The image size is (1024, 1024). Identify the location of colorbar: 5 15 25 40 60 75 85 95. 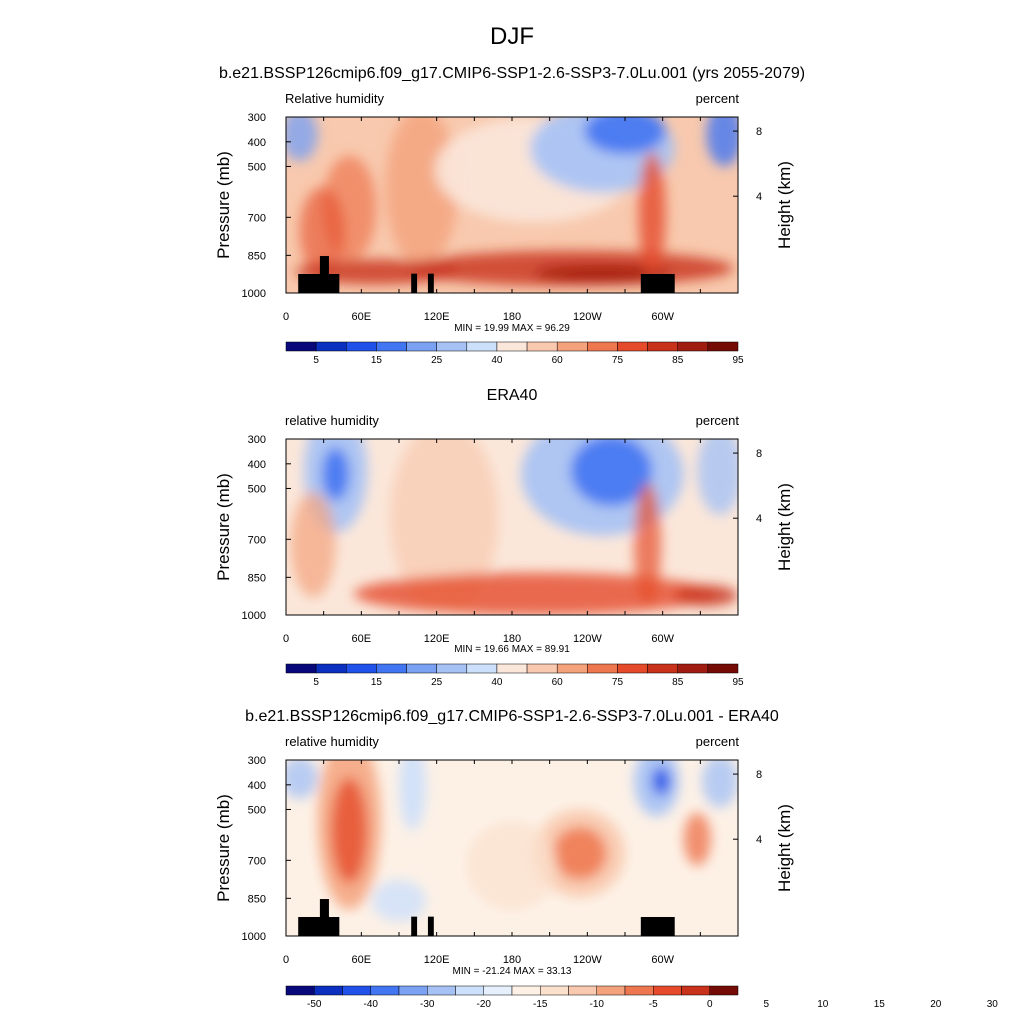
(514, 353).